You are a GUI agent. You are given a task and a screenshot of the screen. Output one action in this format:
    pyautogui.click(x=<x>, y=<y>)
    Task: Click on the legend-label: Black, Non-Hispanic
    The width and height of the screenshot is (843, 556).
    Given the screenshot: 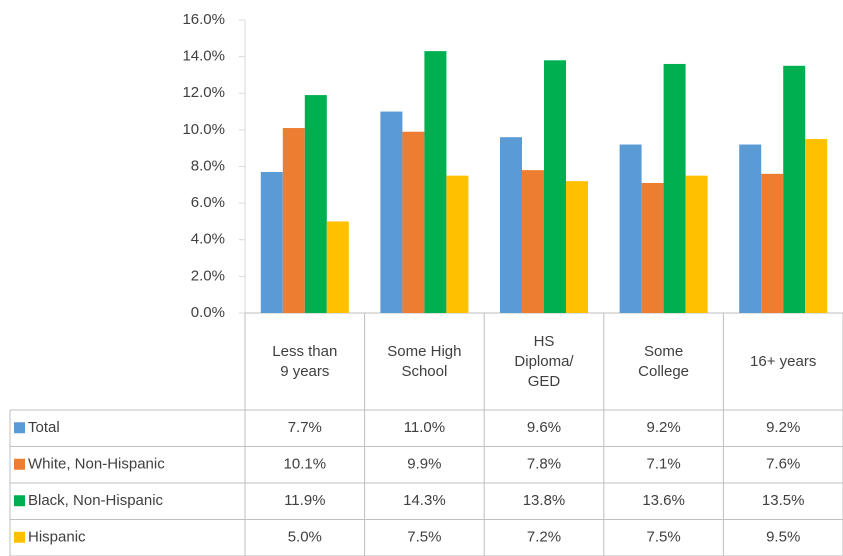 What is the action you would take?
    pyautogui.click(x=96, y=500)
    